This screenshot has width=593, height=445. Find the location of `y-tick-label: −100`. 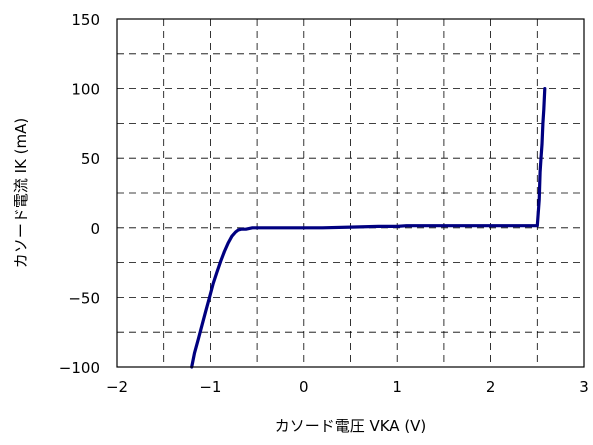

y-tick-label: −100 is located at coordinates (79, 368).